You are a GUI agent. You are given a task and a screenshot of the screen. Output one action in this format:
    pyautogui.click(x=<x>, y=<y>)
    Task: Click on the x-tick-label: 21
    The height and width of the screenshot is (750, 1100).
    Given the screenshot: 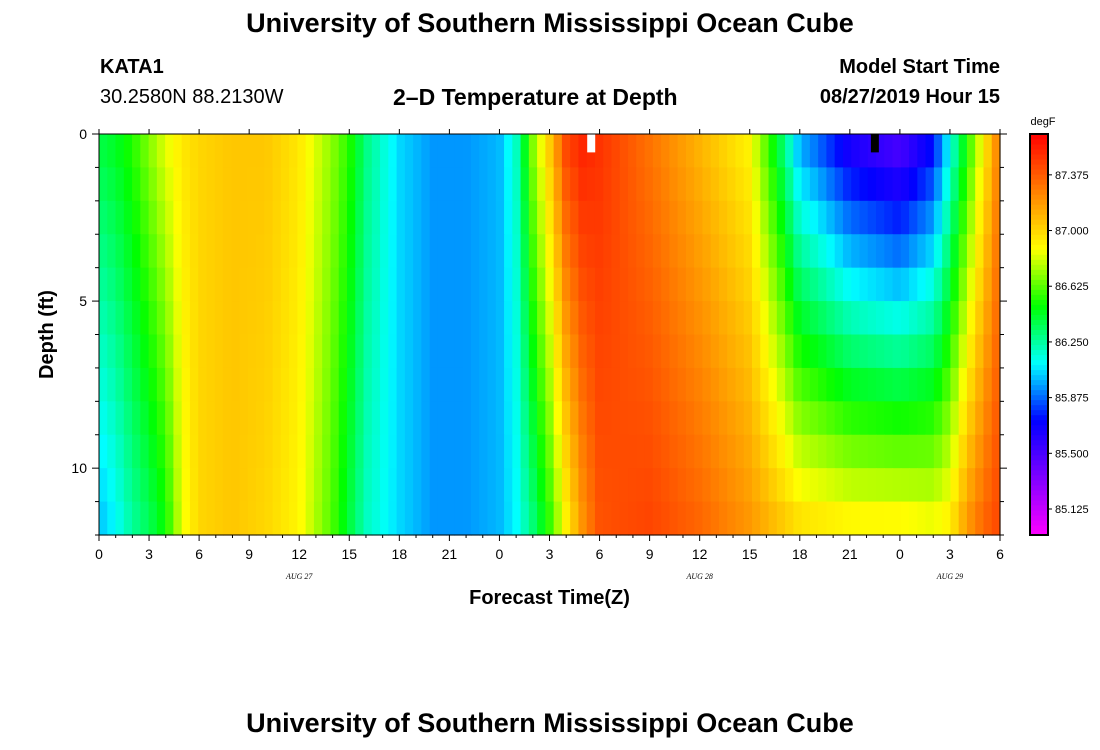 What is the action you would take?
    pyautogui.click(x=850, y=554)
    